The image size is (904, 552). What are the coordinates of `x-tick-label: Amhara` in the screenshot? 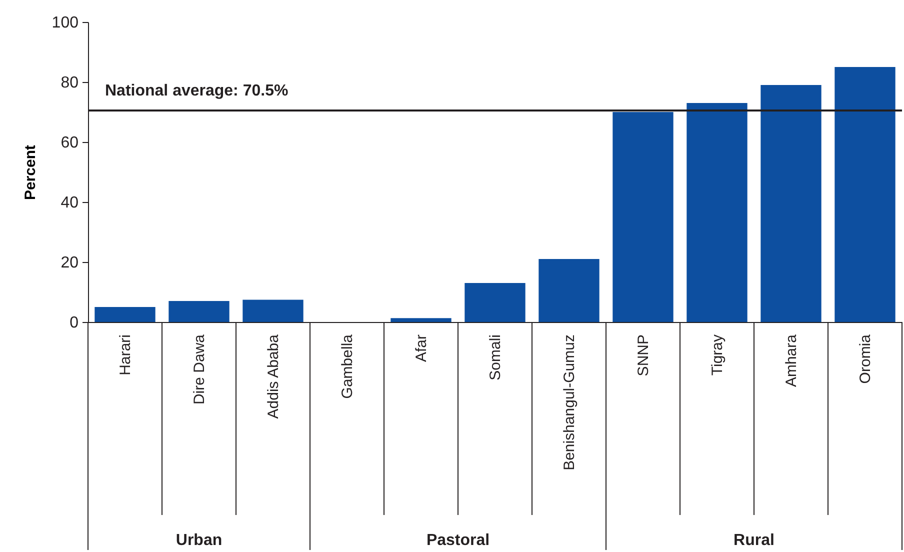 It's located at (791, 361).